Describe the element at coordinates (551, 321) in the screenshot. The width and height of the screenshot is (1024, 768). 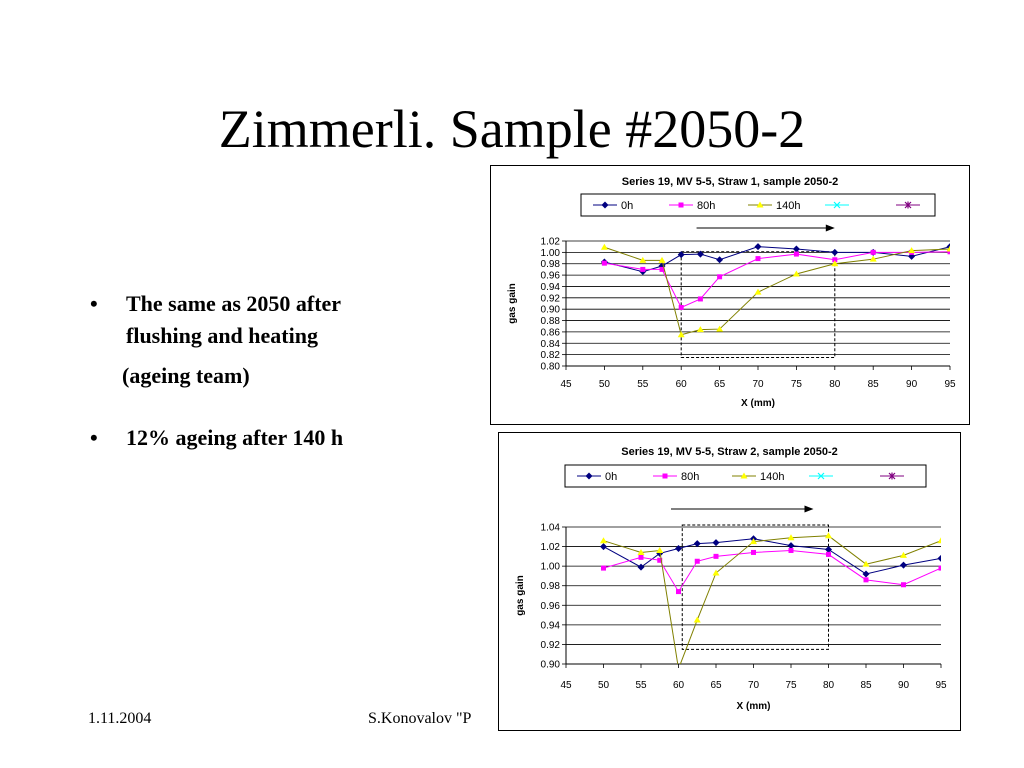
I see `y-tick-label: 0.88` at that location.